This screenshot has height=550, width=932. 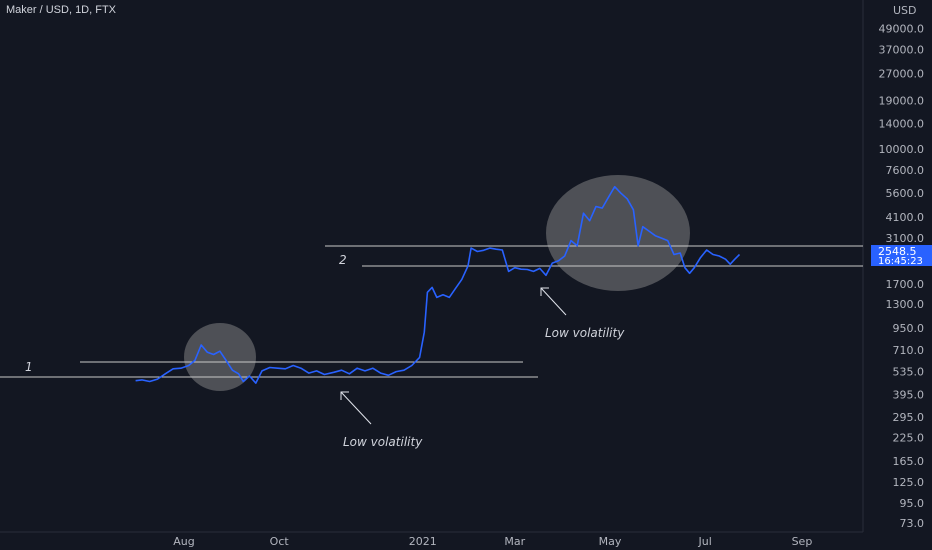 I want to click on price-tick-label: 535.0, so click(x=909, y=372).